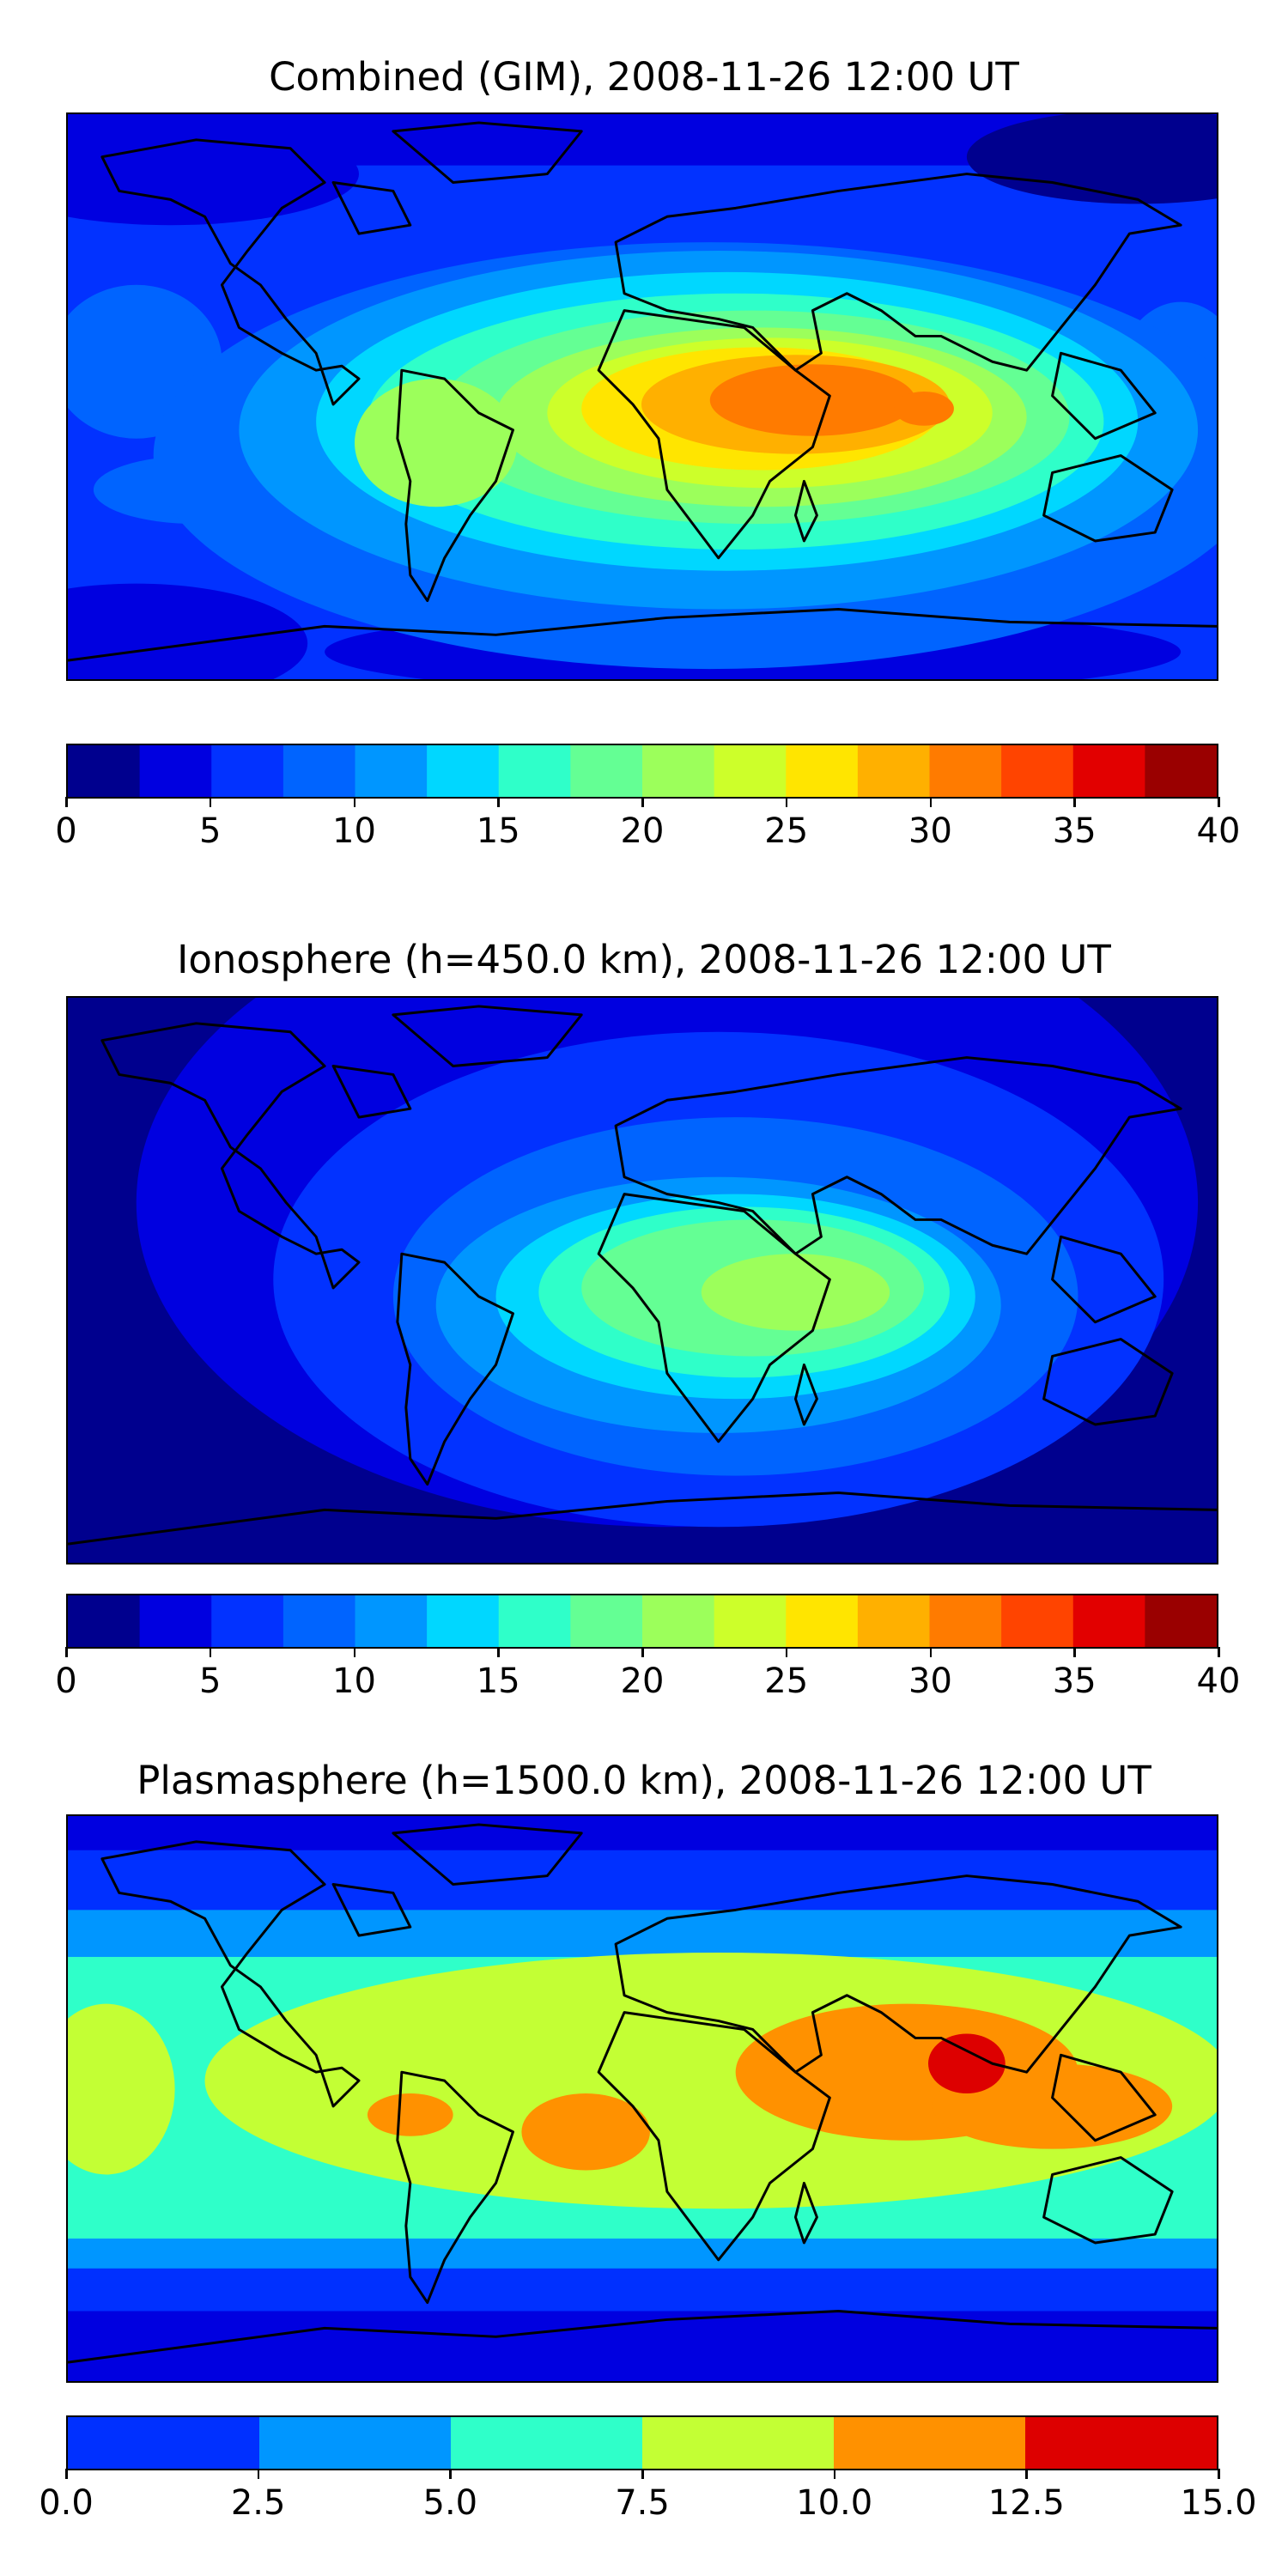  What do you see at coordinates (66, 2503) in the screenshot?
I see `colorbar-tick-label: 0.0` at bounding box center [66, 2503].